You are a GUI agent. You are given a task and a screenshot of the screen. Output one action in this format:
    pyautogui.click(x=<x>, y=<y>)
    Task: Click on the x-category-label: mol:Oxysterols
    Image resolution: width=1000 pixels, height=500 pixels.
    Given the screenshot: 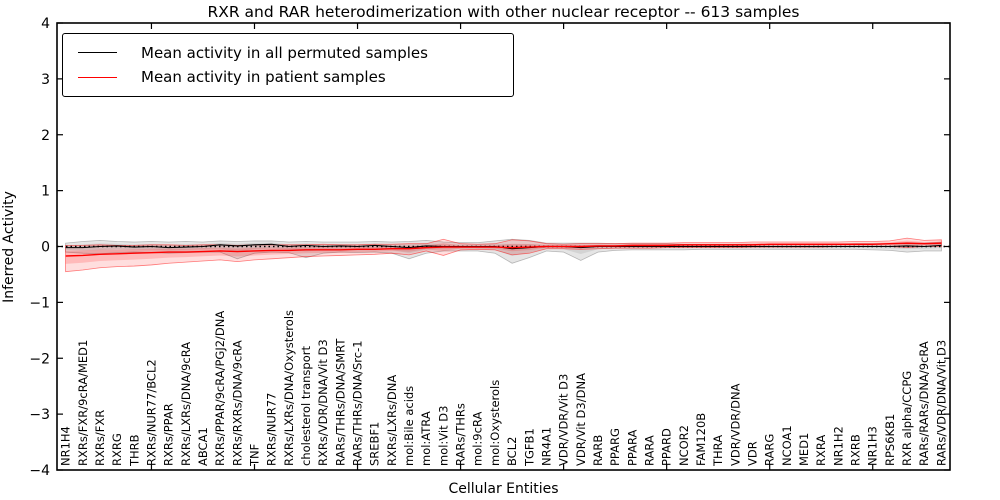 What is the action you would take?
    pyautogui.click(x=495, y=423)
    